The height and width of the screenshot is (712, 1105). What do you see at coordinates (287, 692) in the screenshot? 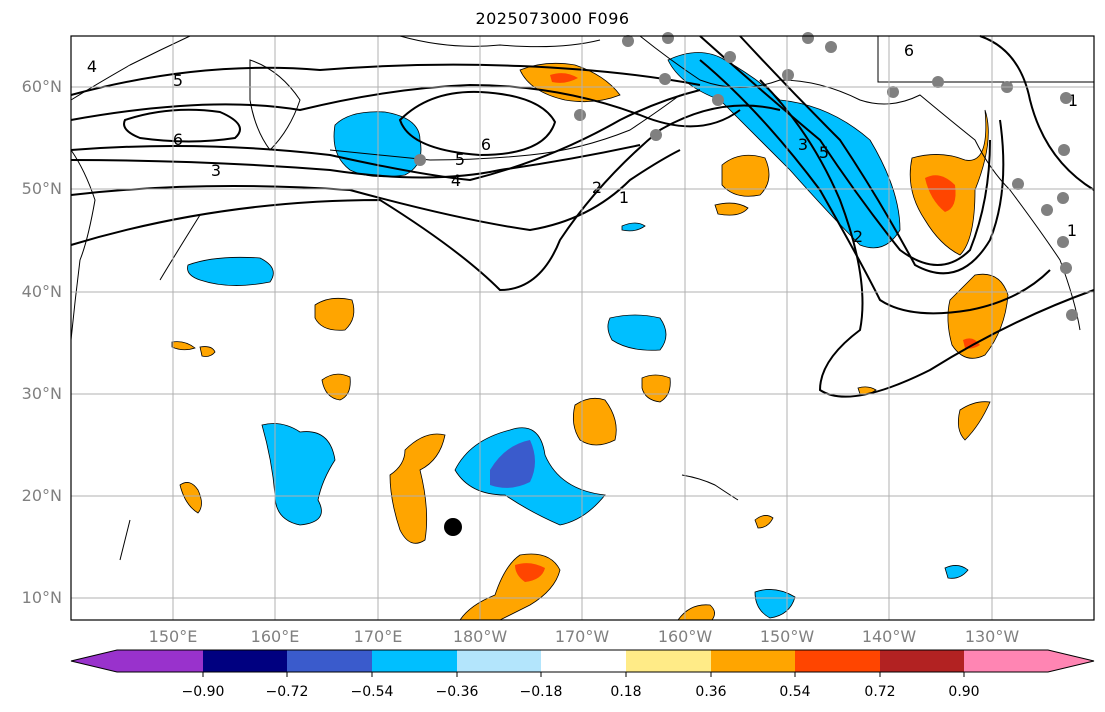
I see `colorbar-tick-label: −0.72` at bounding box center [287, 692].